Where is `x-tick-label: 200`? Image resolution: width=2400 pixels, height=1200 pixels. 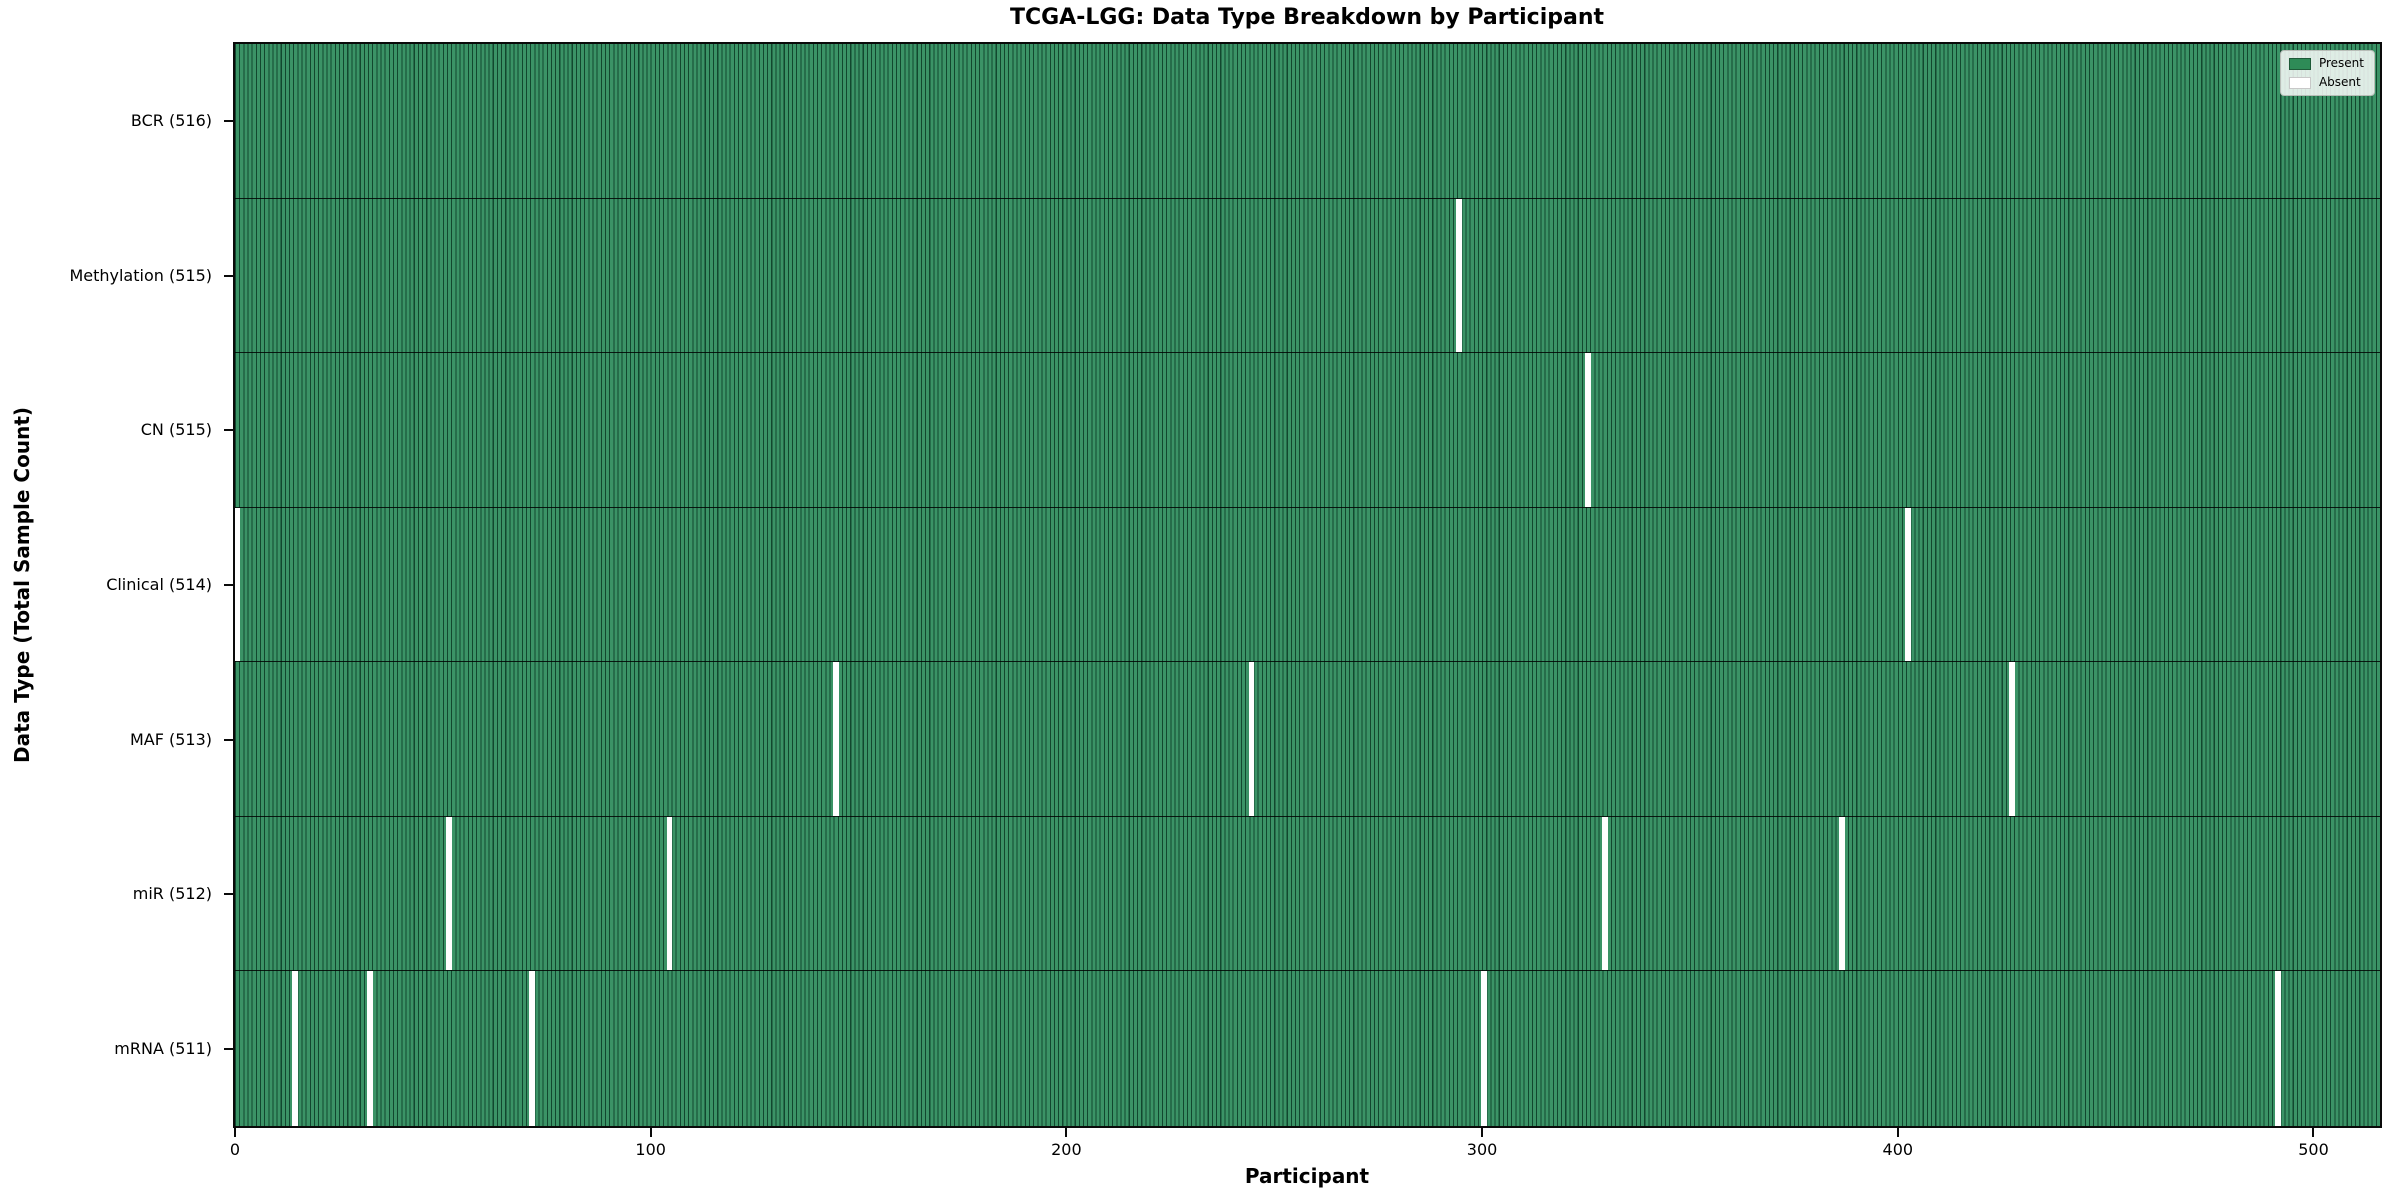
x-tick-label: 200 is located at coordinates (1066, 1149).